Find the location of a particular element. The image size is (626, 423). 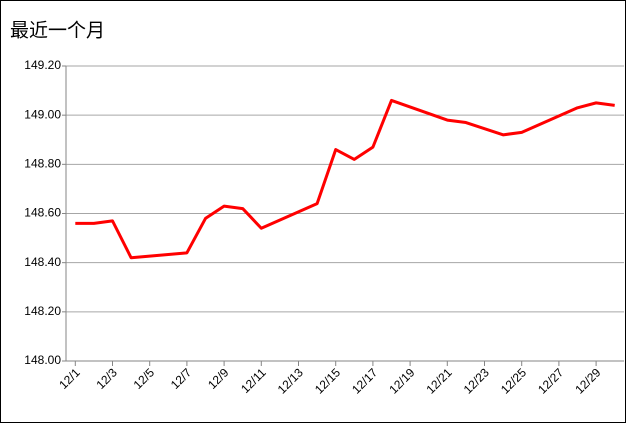

chart-title: 最近一个月 is located at coordinates (57, 31).